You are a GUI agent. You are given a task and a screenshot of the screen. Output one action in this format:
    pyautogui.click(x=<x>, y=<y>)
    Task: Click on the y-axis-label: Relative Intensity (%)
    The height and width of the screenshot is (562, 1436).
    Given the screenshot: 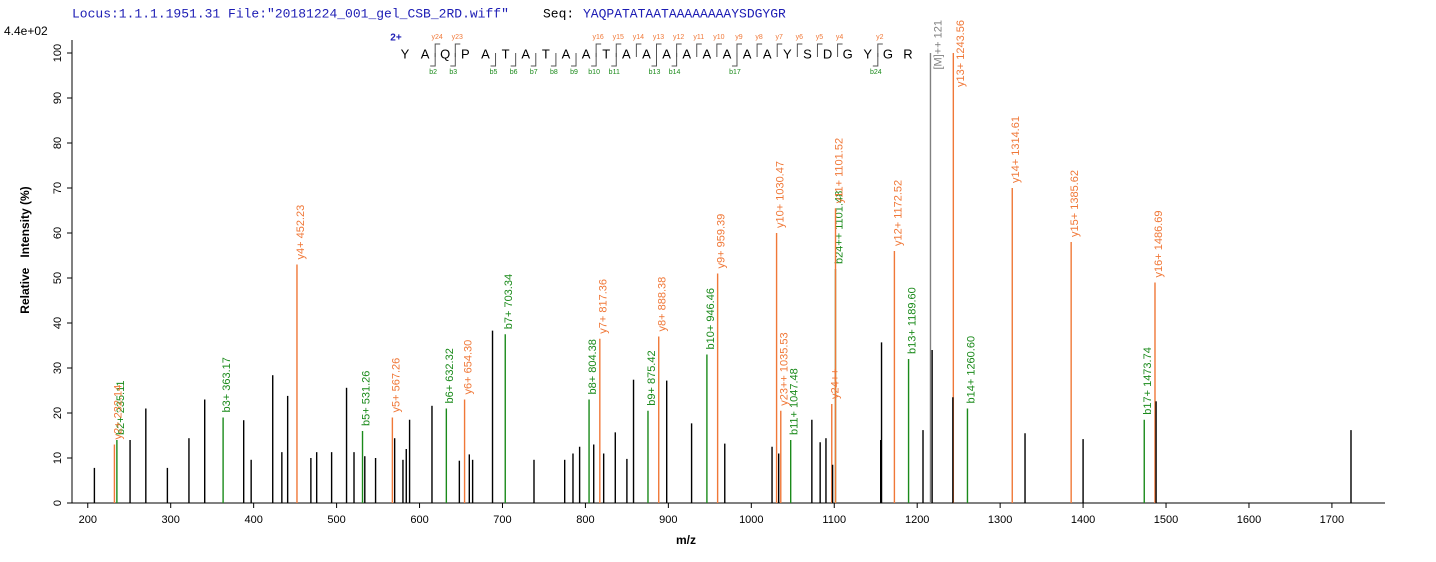 What is the action you would take?
    pyautogui.click(x=25, y=249)
    